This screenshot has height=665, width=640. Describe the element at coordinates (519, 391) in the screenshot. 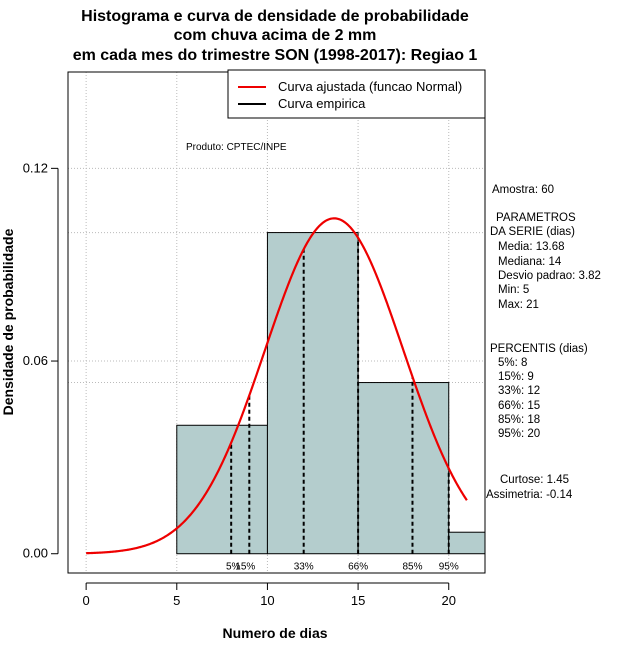

I see `percentil-33: 33%: 12` at that location.